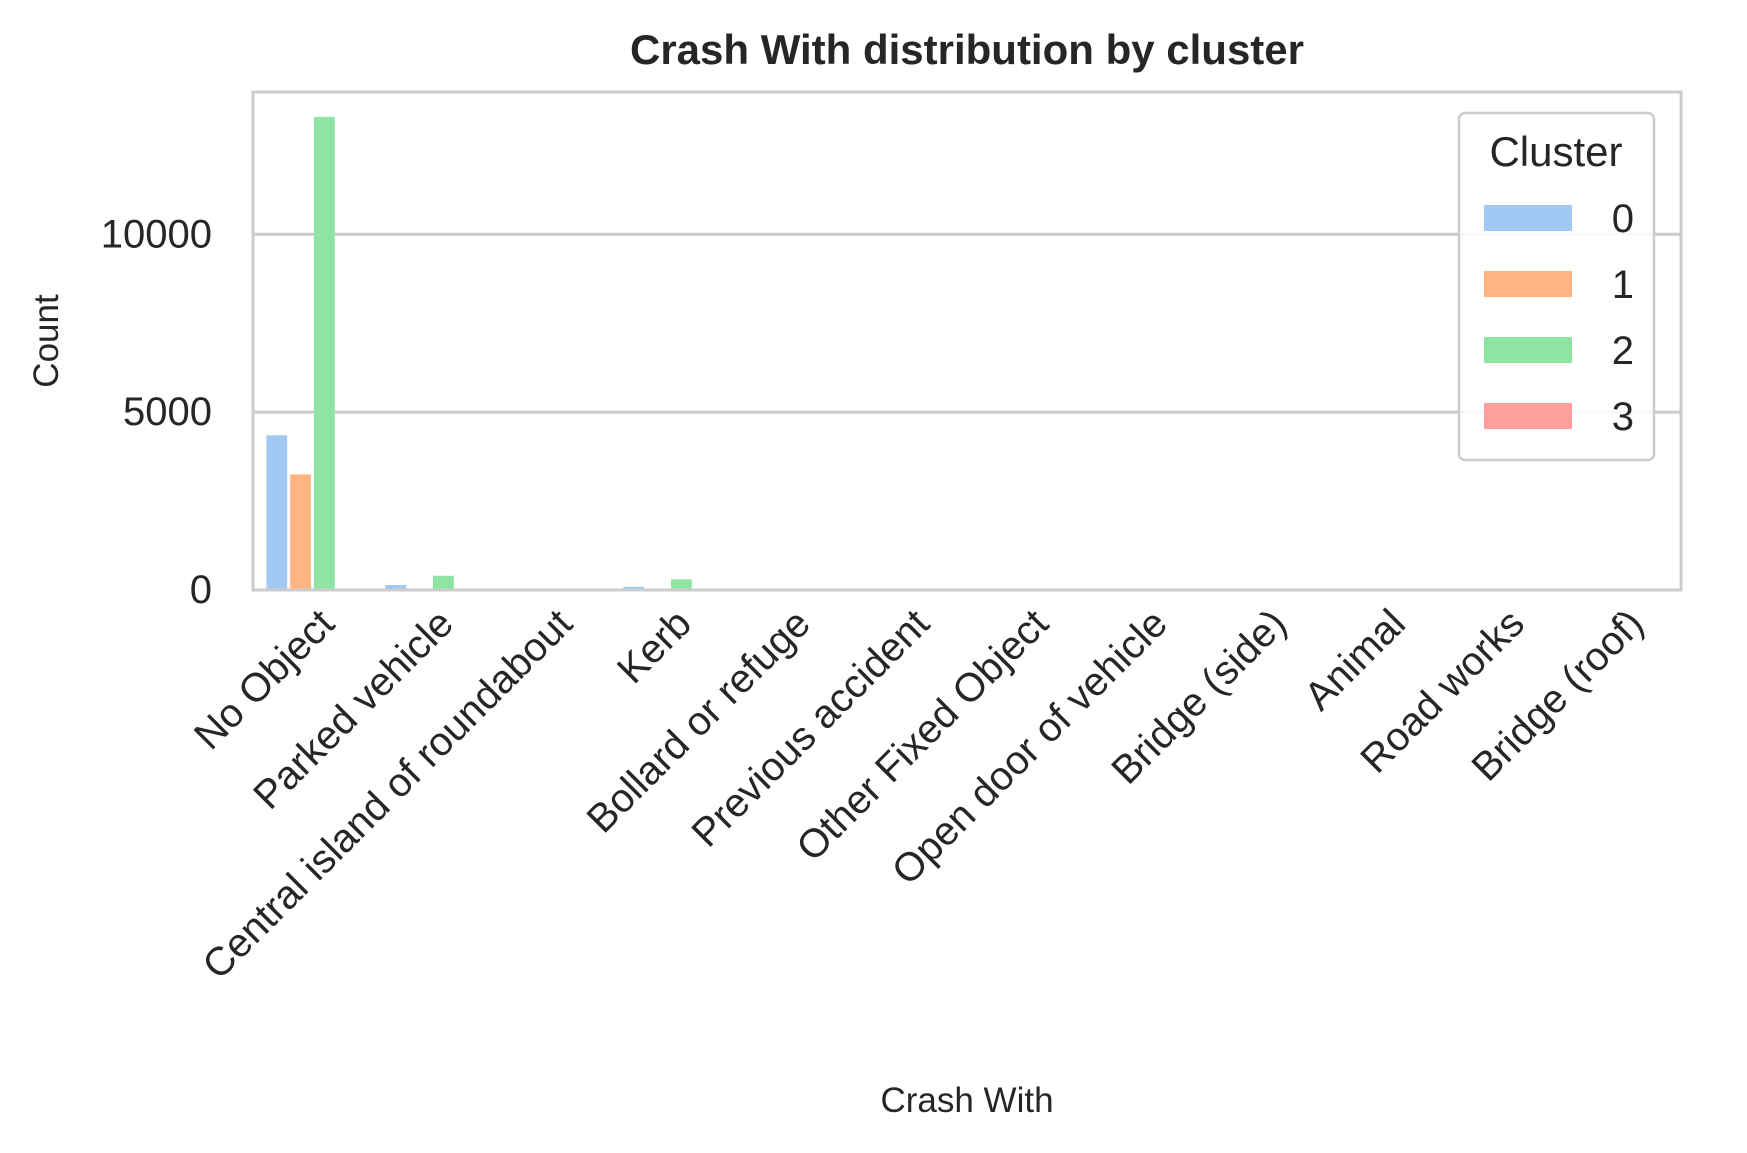 This screenshot has height=1153, width=1747. Describe the element at coordinates (1355, 660) in the screenshot. I see `x-tick-label: Animal` at that location.